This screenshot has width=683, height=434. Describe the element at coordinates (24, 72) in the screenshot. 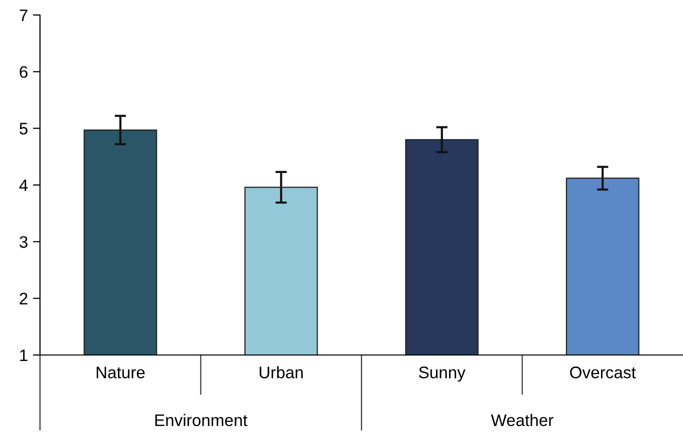

I see `y-tick-label: 6` at that location.